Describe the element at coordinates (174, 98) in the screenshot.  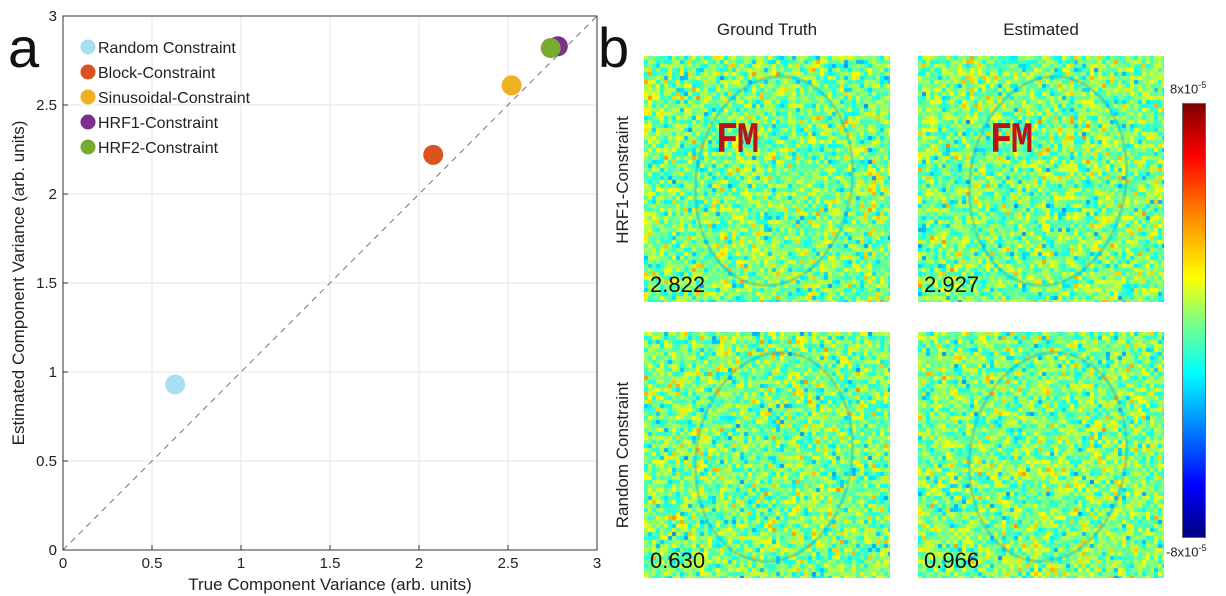
I see `legend-label: Sinusoidal-Constraint` at that location.